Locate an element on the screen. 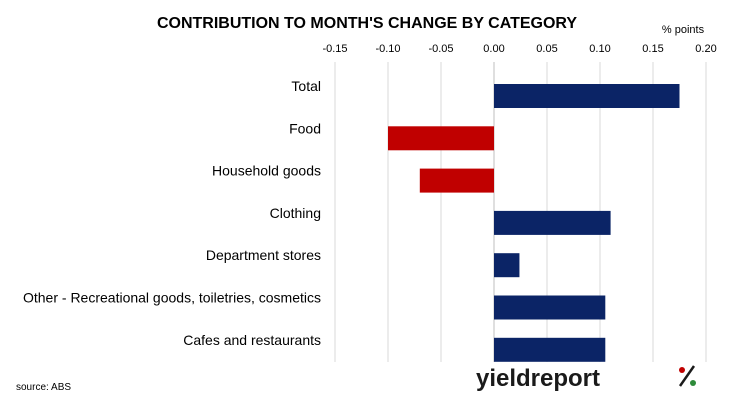 Image resolution: width=730 pixels, height=400 pixels. source-note: source: ABS is located at coordinates (43, 387).